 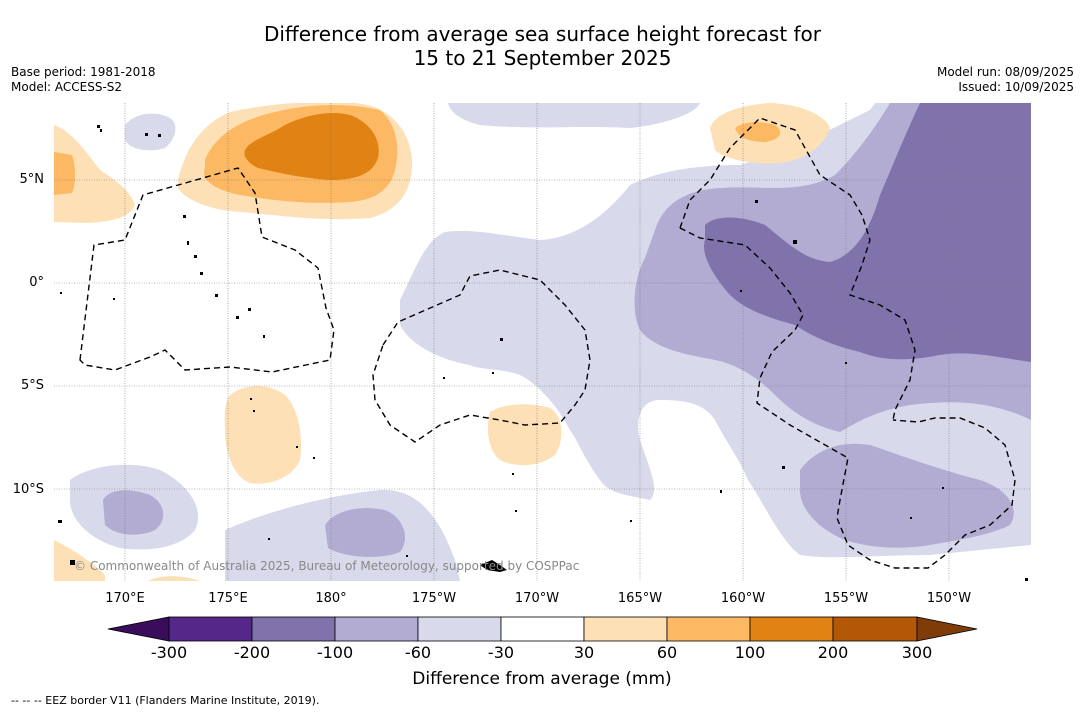 I want to click on lat-label-5n: 5°N, so click(x=32, y=179).